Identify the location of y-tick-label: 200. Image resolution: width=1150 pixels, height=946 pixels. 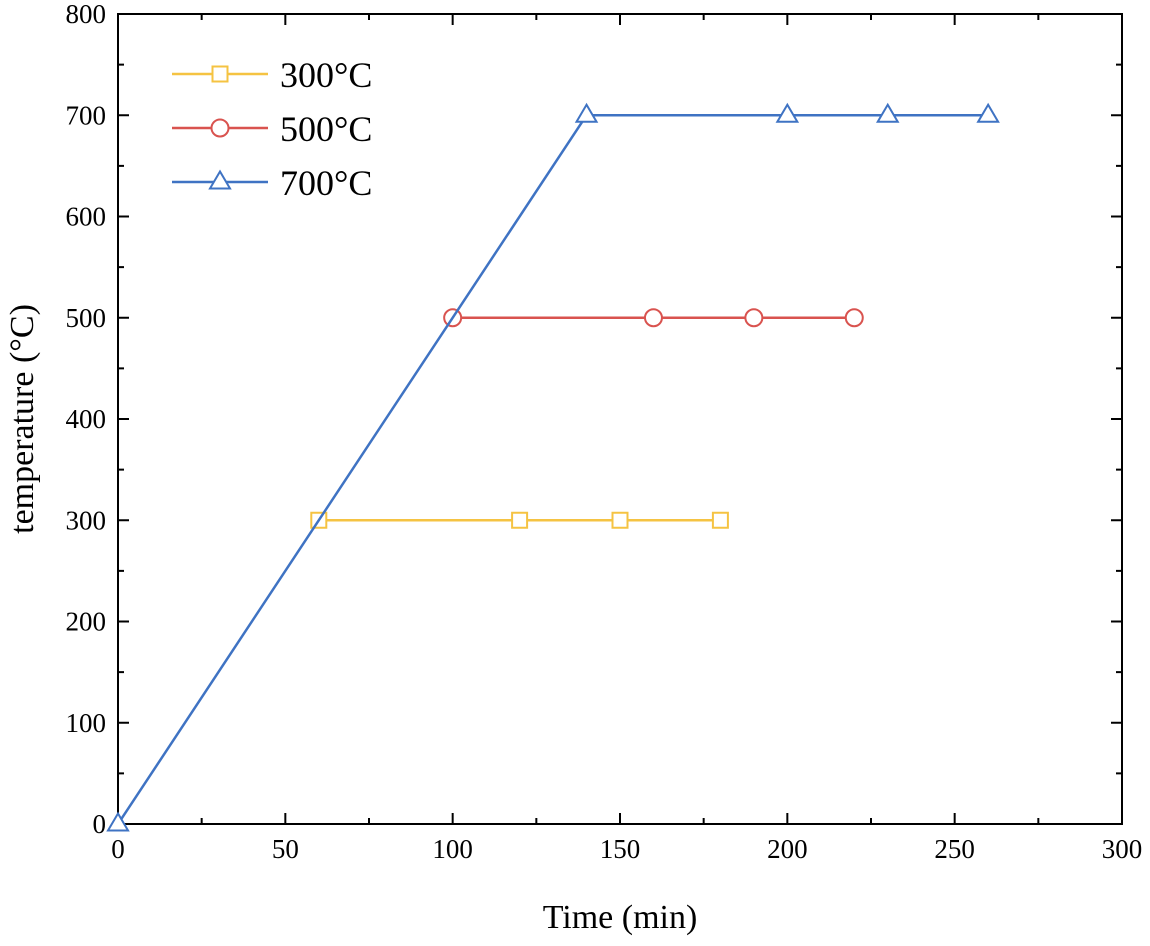
(86, 622).